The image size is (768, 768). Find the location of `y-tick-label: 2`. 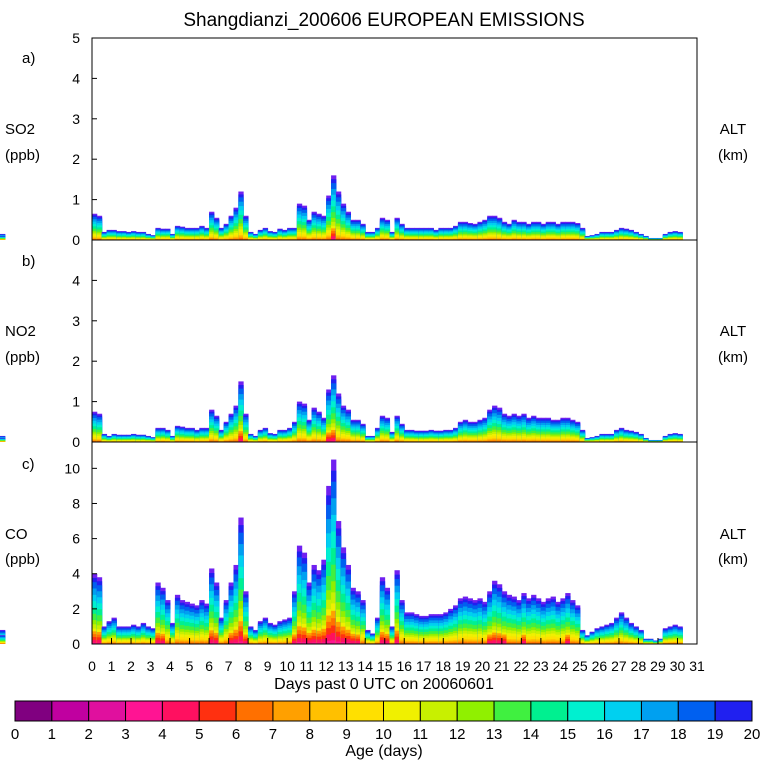

y-tick-label: 2 is located at coordinates (76, 159).